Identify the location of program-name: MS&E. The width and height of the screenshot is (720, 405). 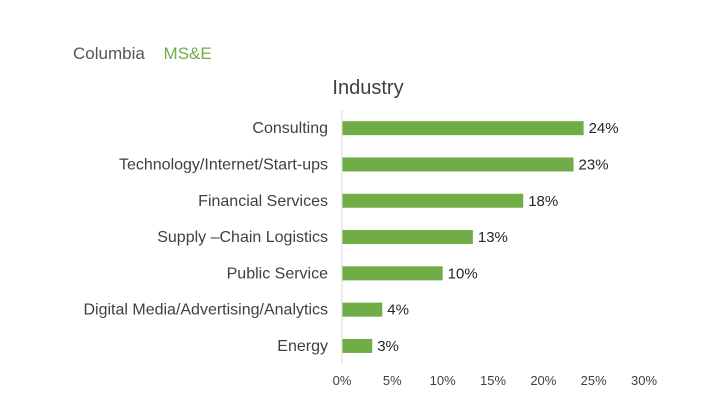
(187, 53).